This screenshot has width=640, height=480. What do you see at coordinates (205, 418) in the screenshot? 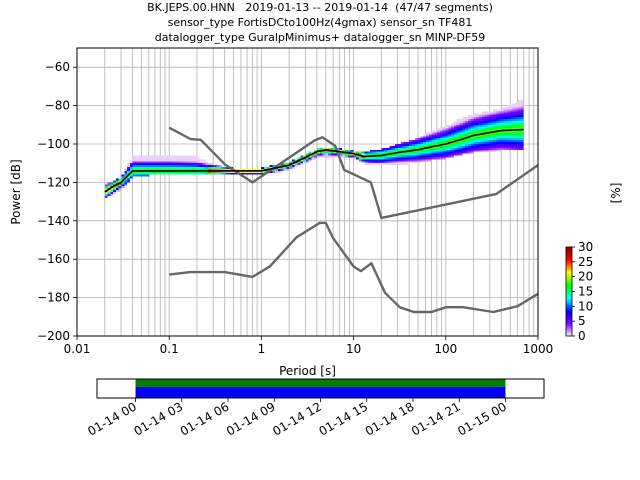
I see `coverage-tick-label: 01-14 06` at bounding box center [205, 418].